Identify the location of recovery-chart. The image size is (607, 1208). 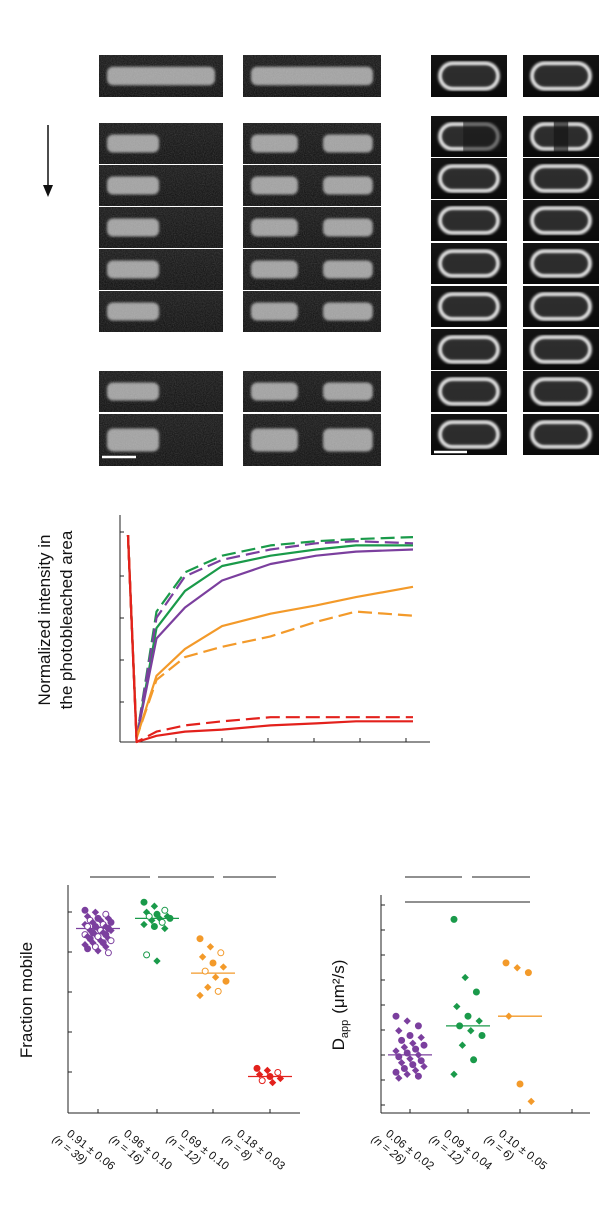
(274, 629).